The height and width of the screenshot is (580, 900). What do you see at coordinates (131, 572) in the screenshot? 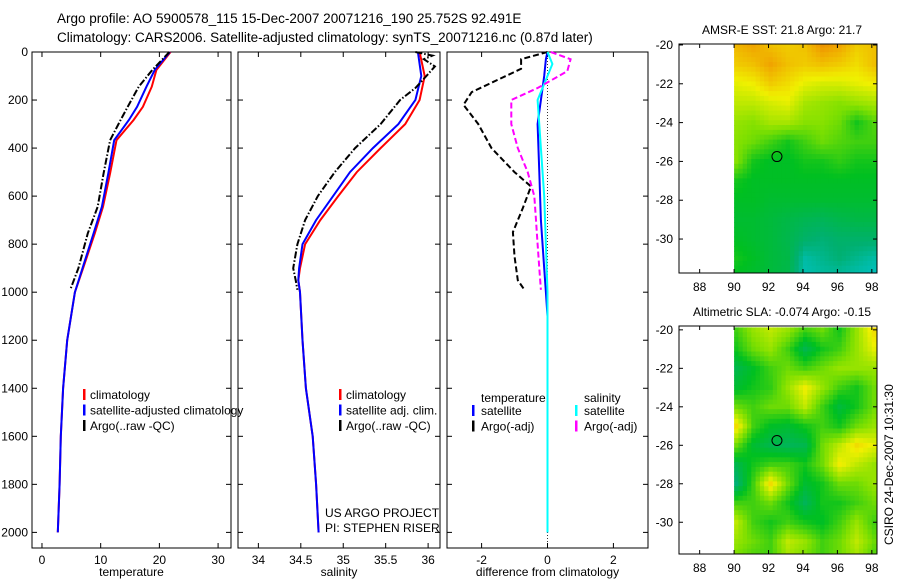
I see `x-axis-label: temperature` at bounding box center [131, 572].